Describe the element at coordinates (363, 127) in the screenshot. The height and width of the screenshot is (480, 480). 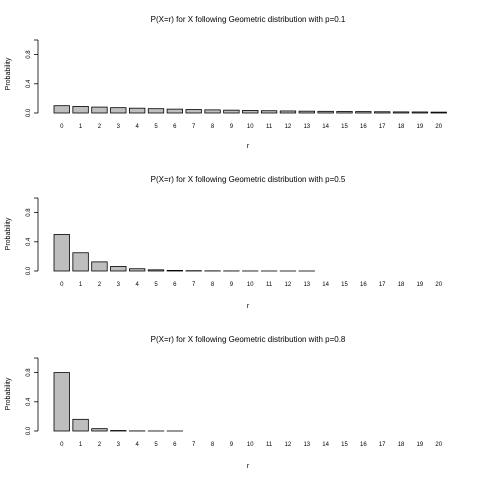
I see `x-tick-label: 16` at that location.